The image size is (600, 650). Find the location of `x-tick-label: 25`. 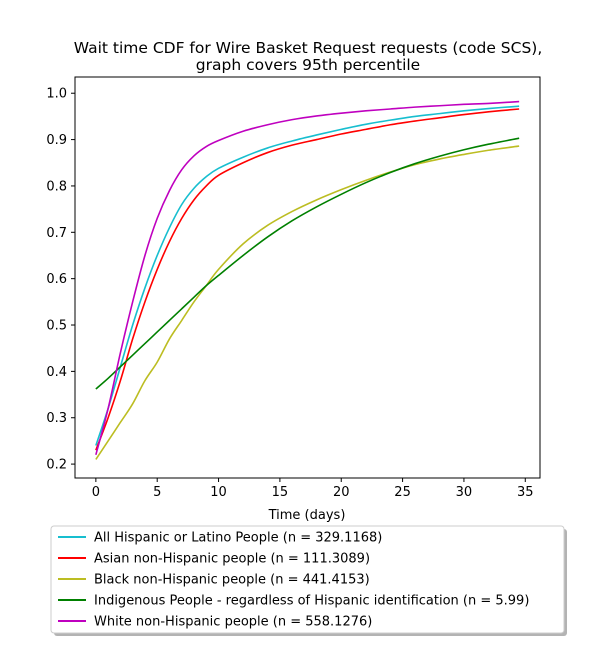

x-tick-label: 25 is located at coordinates (402, 492).